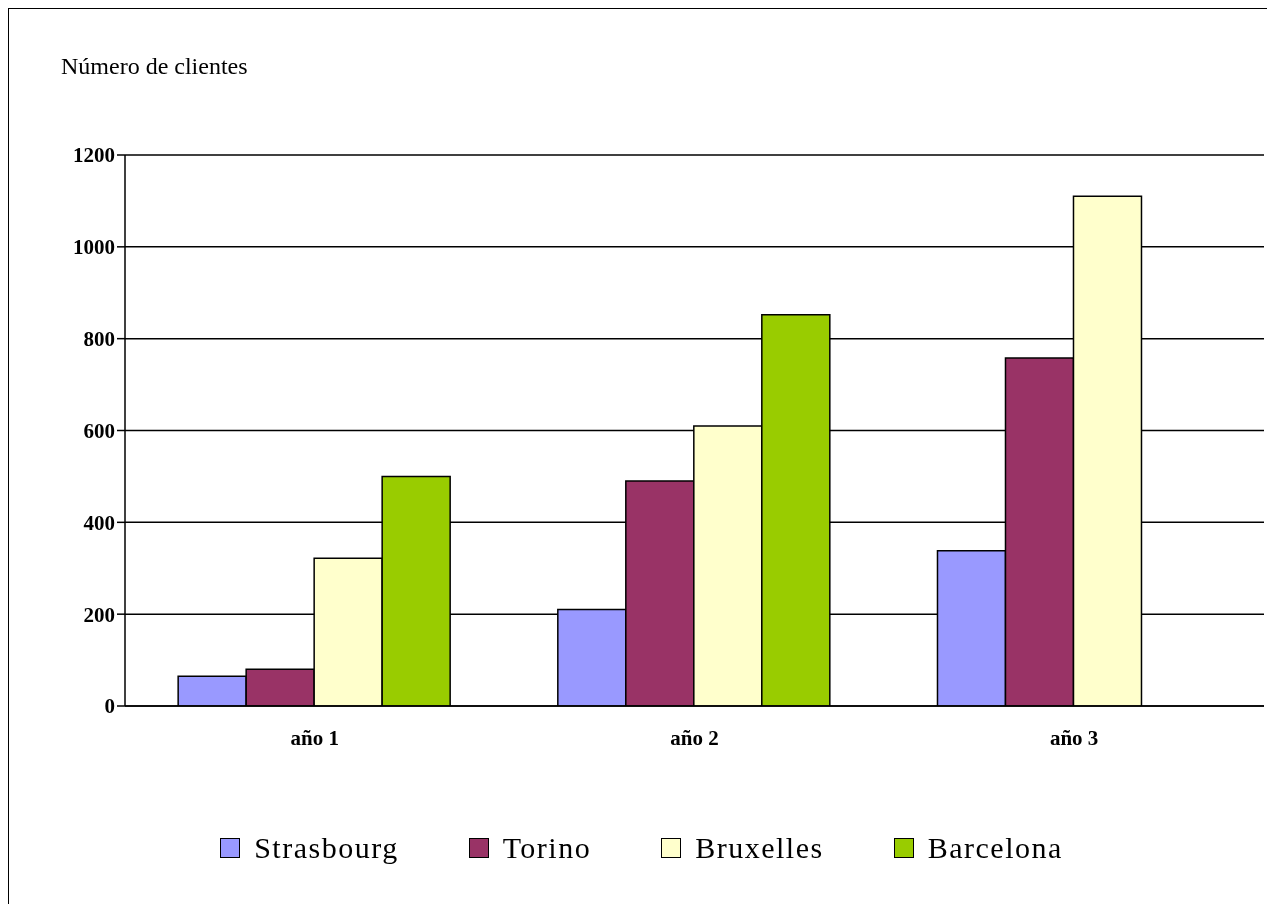 The image size is (1267, 904). I want to click on y-axis-title: Número de clientes, so click(154, 66).